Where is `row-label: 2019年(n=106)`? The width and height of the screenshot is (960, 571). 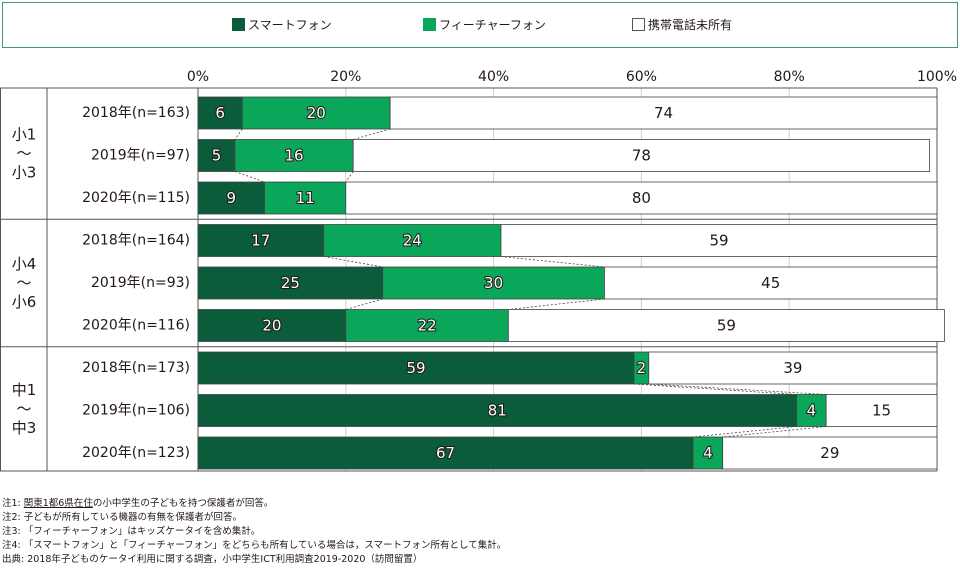 row-label: 2019年(n=106) is located at coordinates (136, 411).